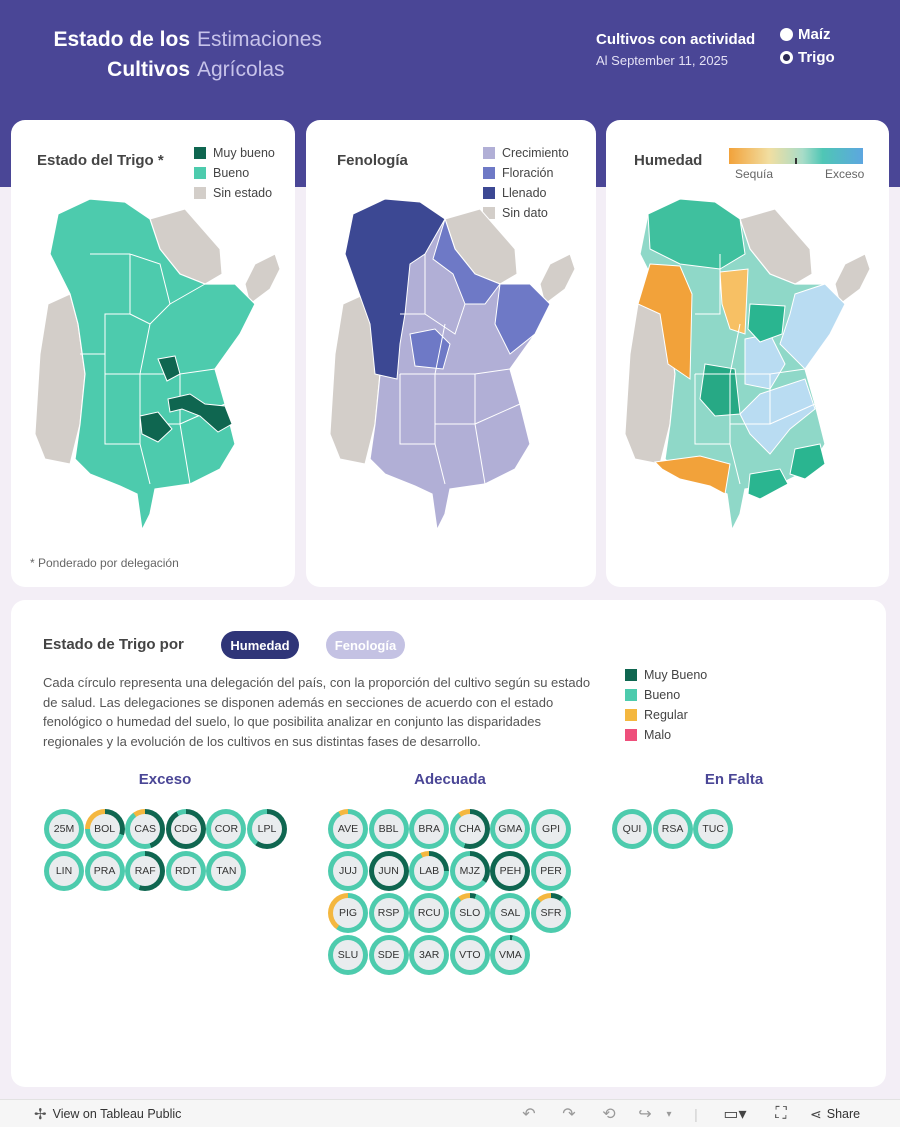  I want to click on legend-item-floracion: Floración, so click(526, 173).